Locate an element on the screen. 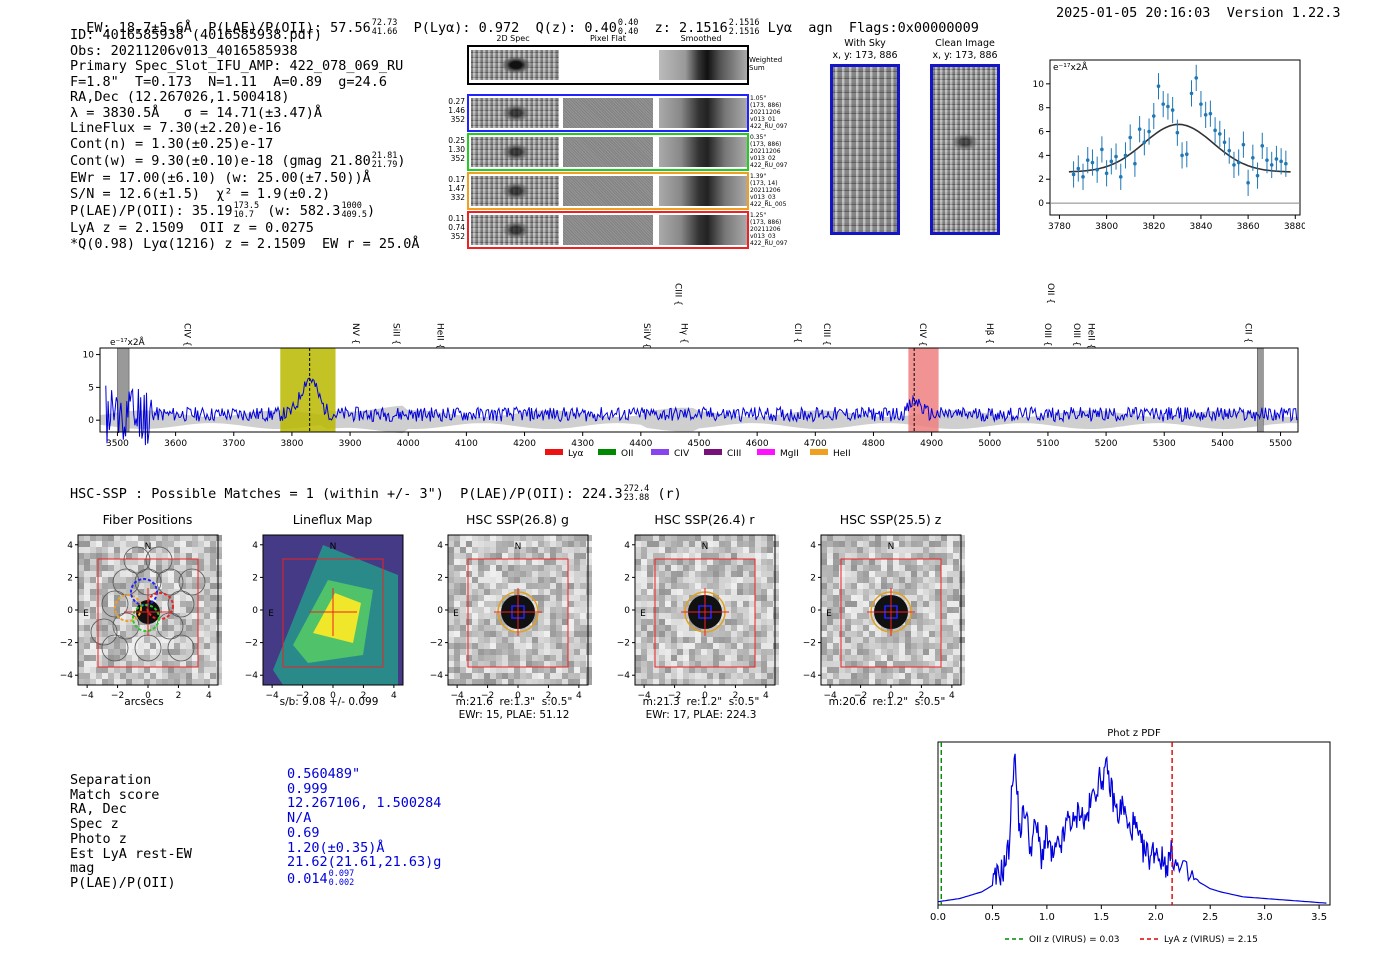  full-xtick-label: 3800 is located at coordinates (291, 444).